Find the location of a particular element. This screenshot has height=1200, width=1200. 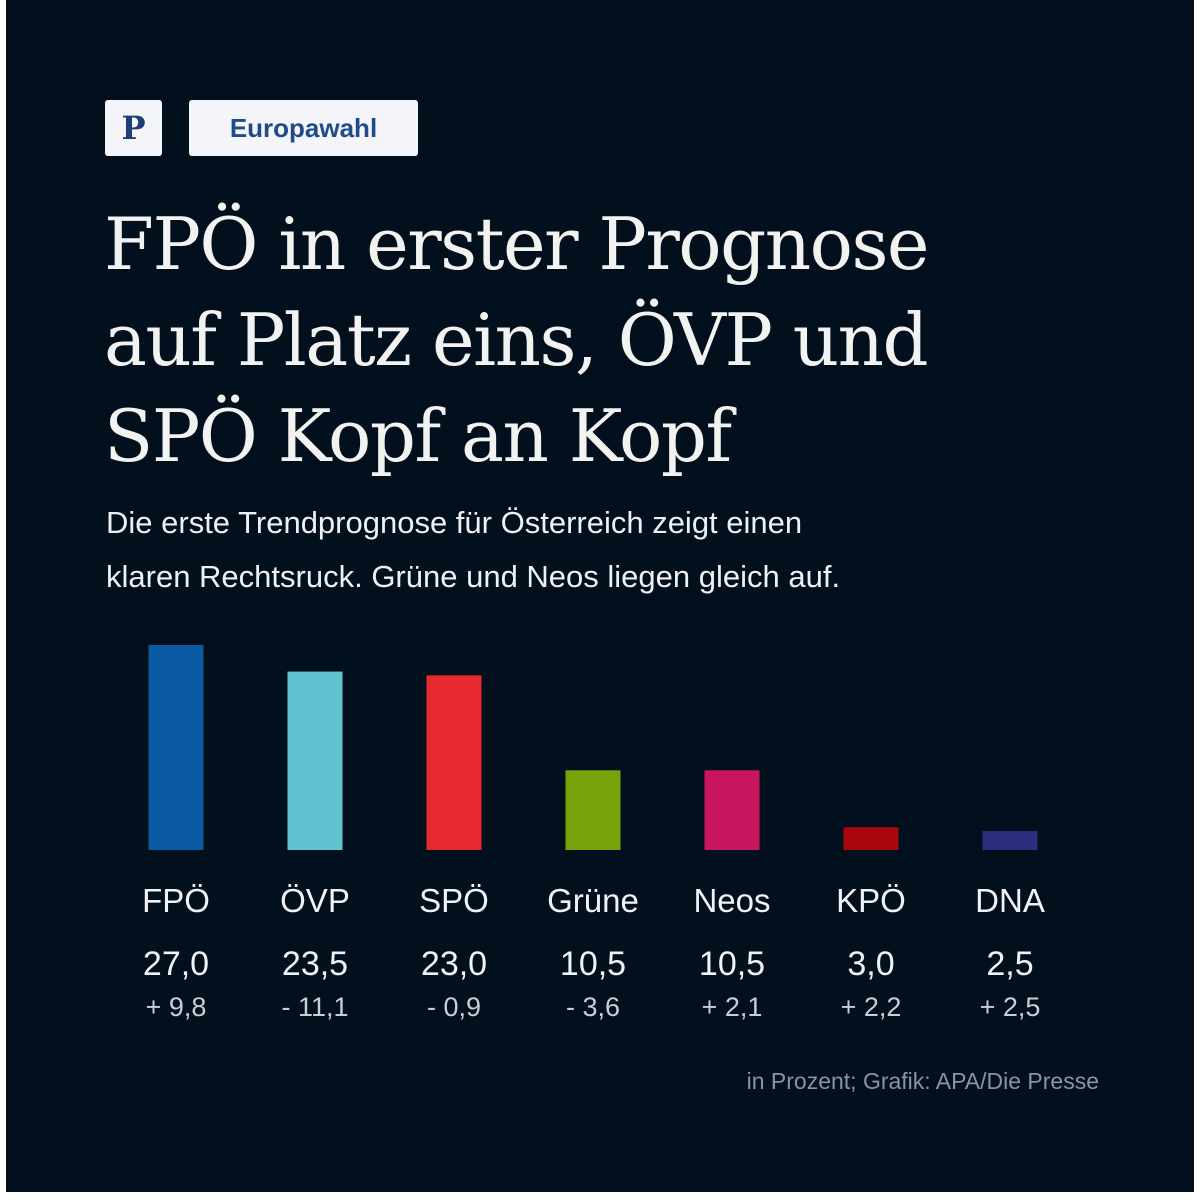

bar-neos is located at coordinates (732, 810).